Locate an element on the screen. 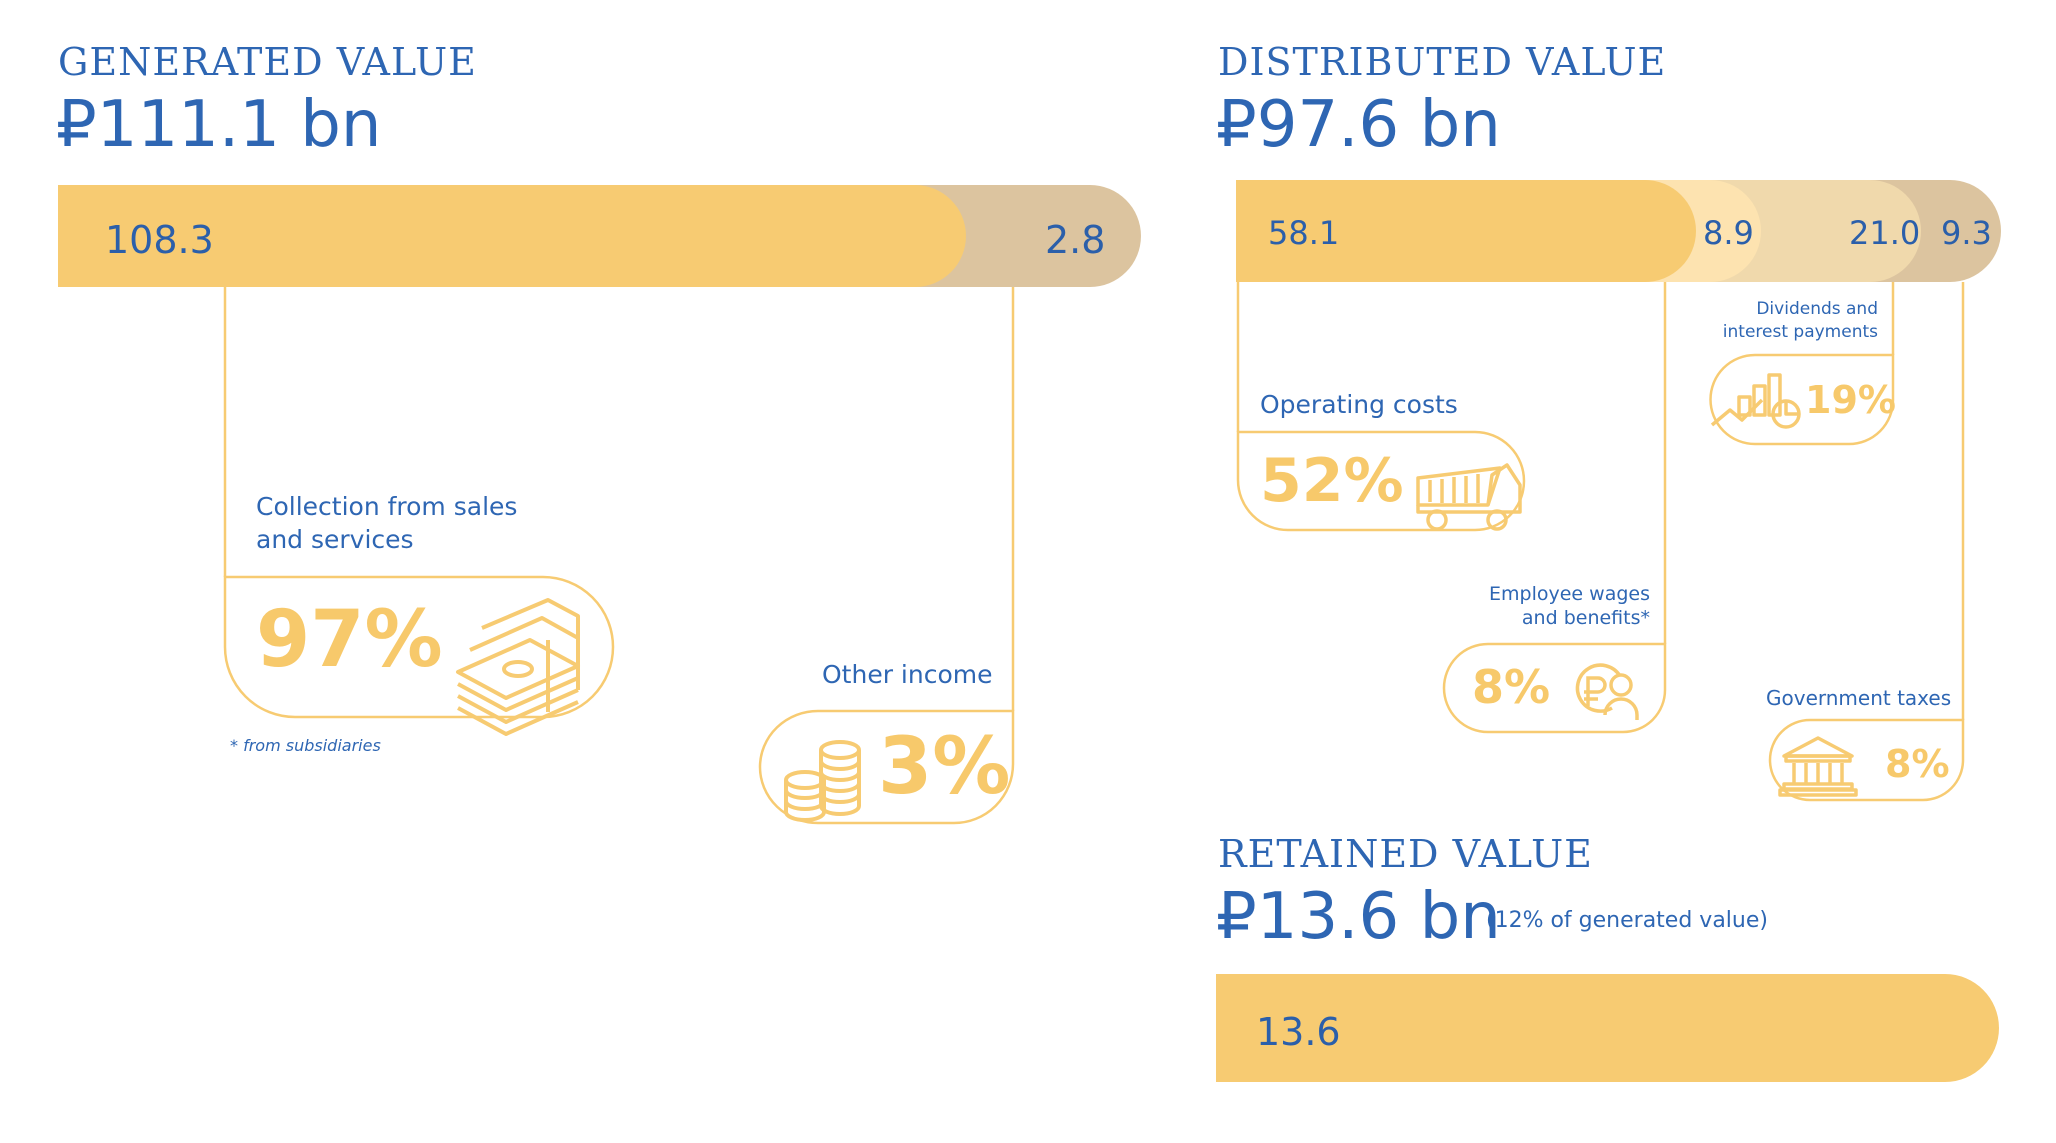  retained-note: (12% of generated value) is located at coordinates (1627, 920).